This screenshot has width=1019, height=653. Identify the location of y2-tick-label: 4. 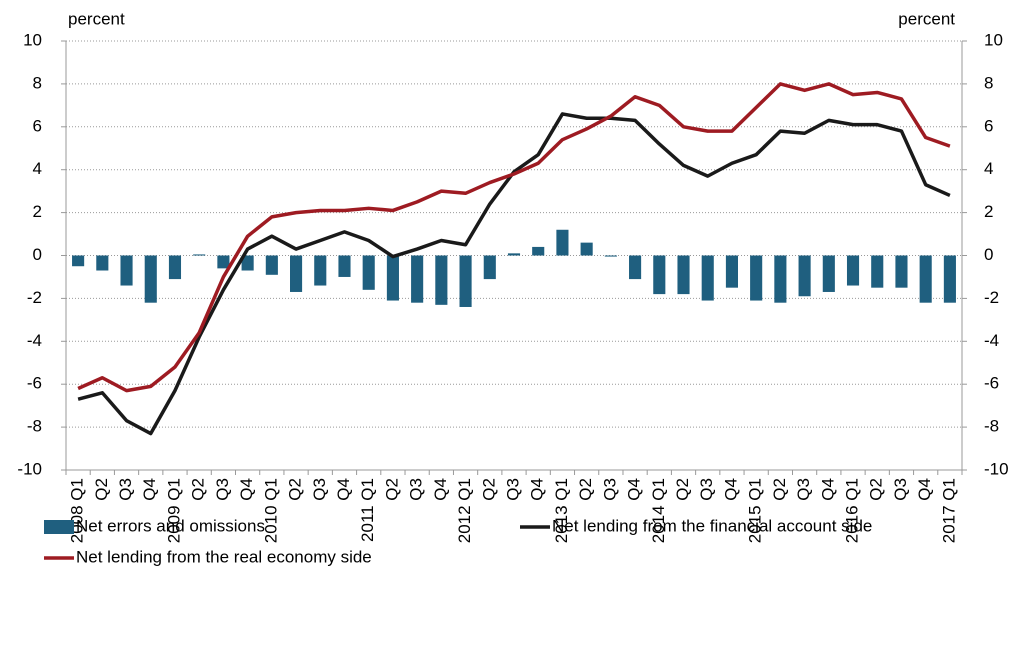
(988, 168).